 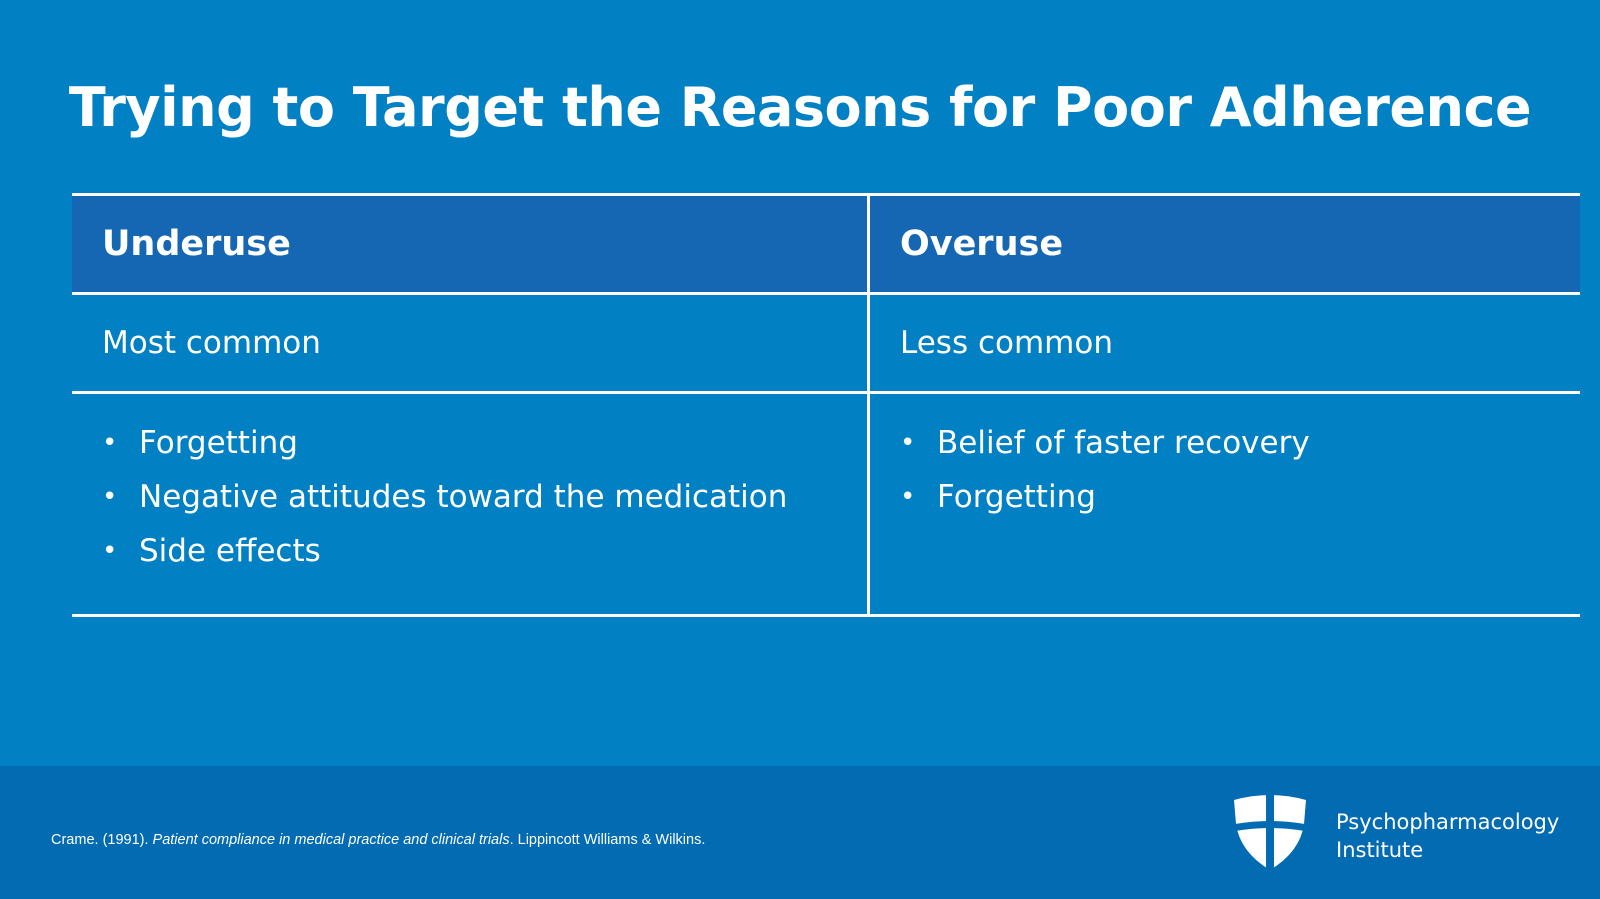 What do you see at coordinates (463, 497) in the screenshot?
I see `reason-text: Negative attitudes toward the medication` at bounding box center [463, 497].